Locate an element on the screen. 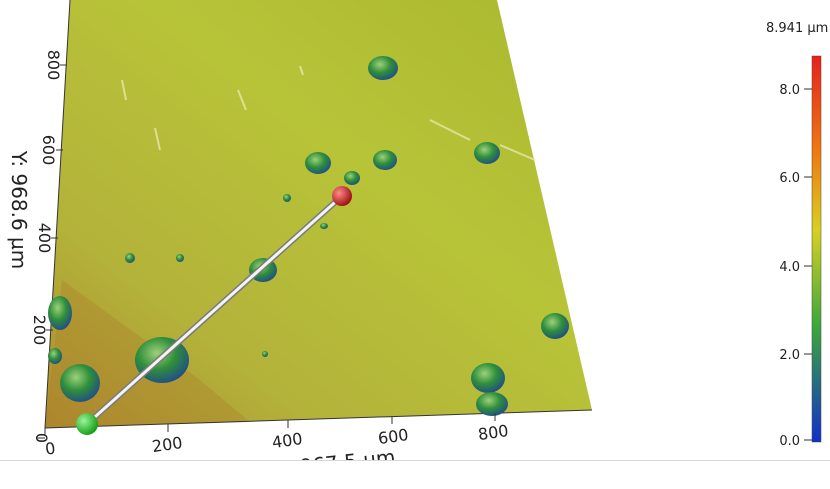 The image size is (830, 489). y-tick-label: 200 is located at coordinates (39, 330).